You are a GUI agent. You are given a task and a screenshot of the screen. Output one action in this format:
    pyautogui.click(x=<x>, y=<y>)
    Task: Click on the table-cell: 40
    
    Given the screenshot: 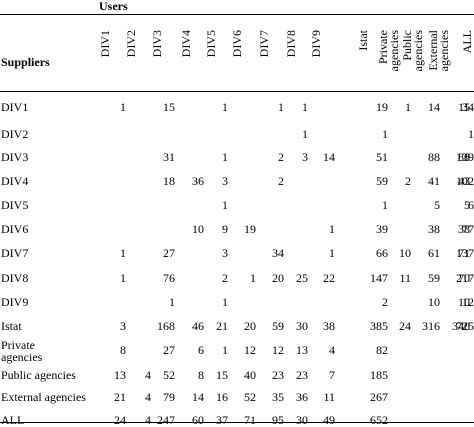 What is the action you would take?
    pyautogui.click(x=250, y=375)
    